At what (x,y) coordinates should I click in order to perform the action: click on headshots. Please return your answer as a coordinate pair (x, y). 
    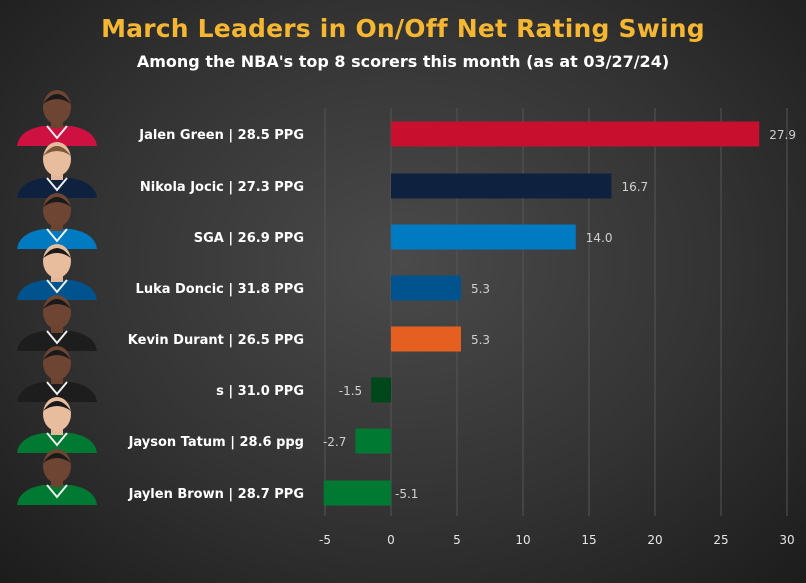
    Looking at the image, I should click on (57, 297).